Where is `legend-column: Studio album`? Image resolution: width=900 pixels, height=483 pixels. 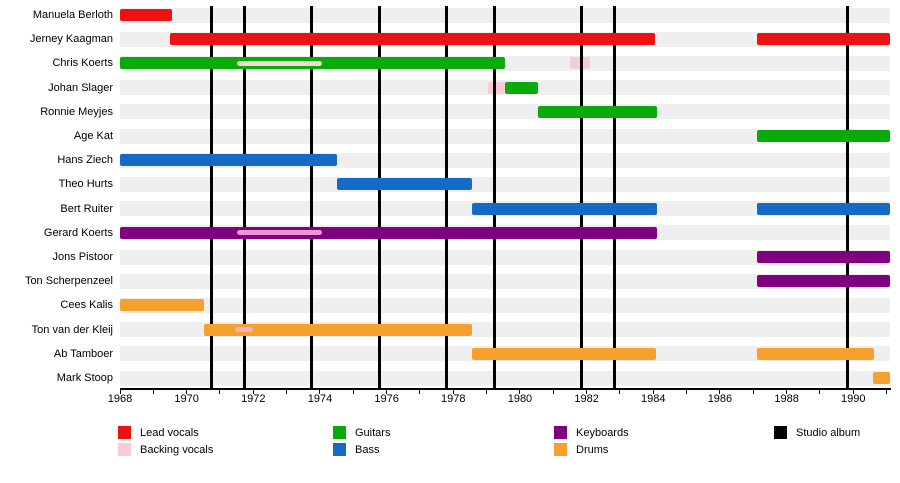 legend-column: Studio album is located at coordinates (817, 432).